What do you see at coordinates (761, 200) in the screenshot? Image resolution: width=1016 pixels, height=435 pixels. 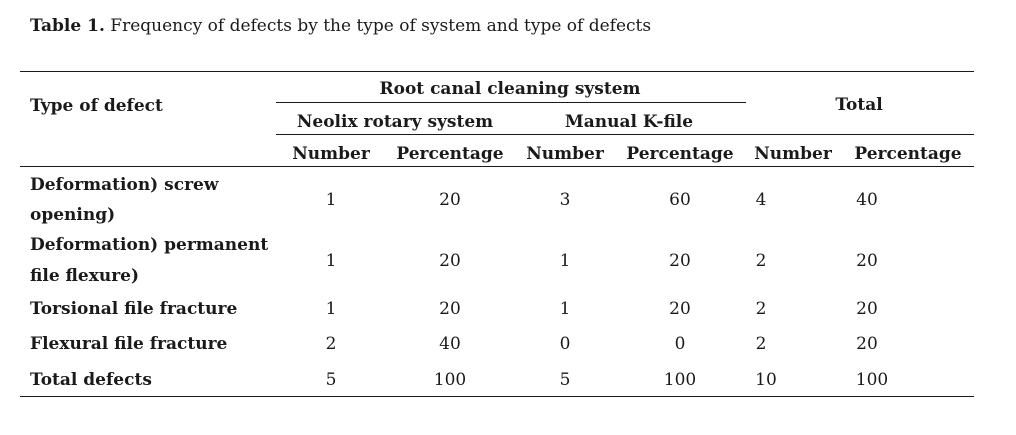 I see `row-value: 4` at bounding box center [761, 200].